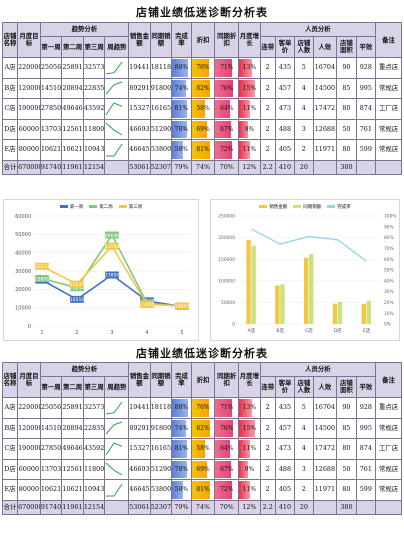 This screenshot has width=404, height=540. Describe the element at coordinates (101, 207) in the screenshot. I see `line-legend-item: 第二周` at that location.